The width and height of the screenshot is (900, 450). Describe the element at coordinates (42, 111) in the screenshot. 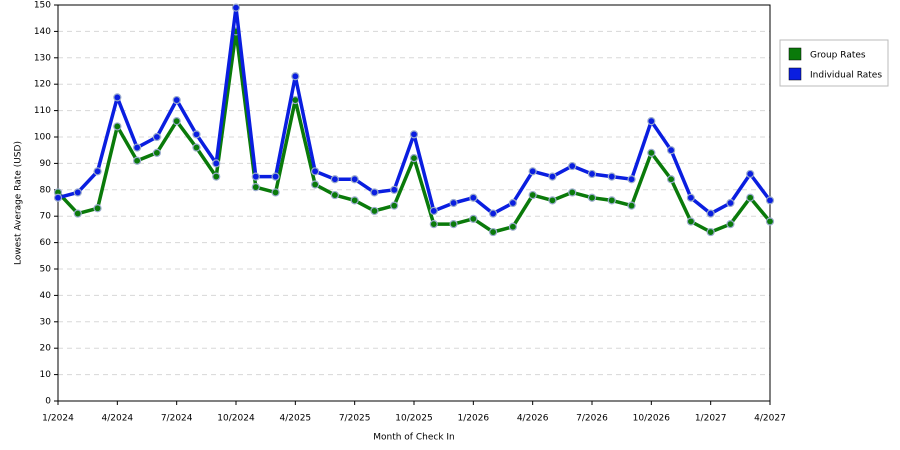

I see `y-tick-label: 110` at that location.